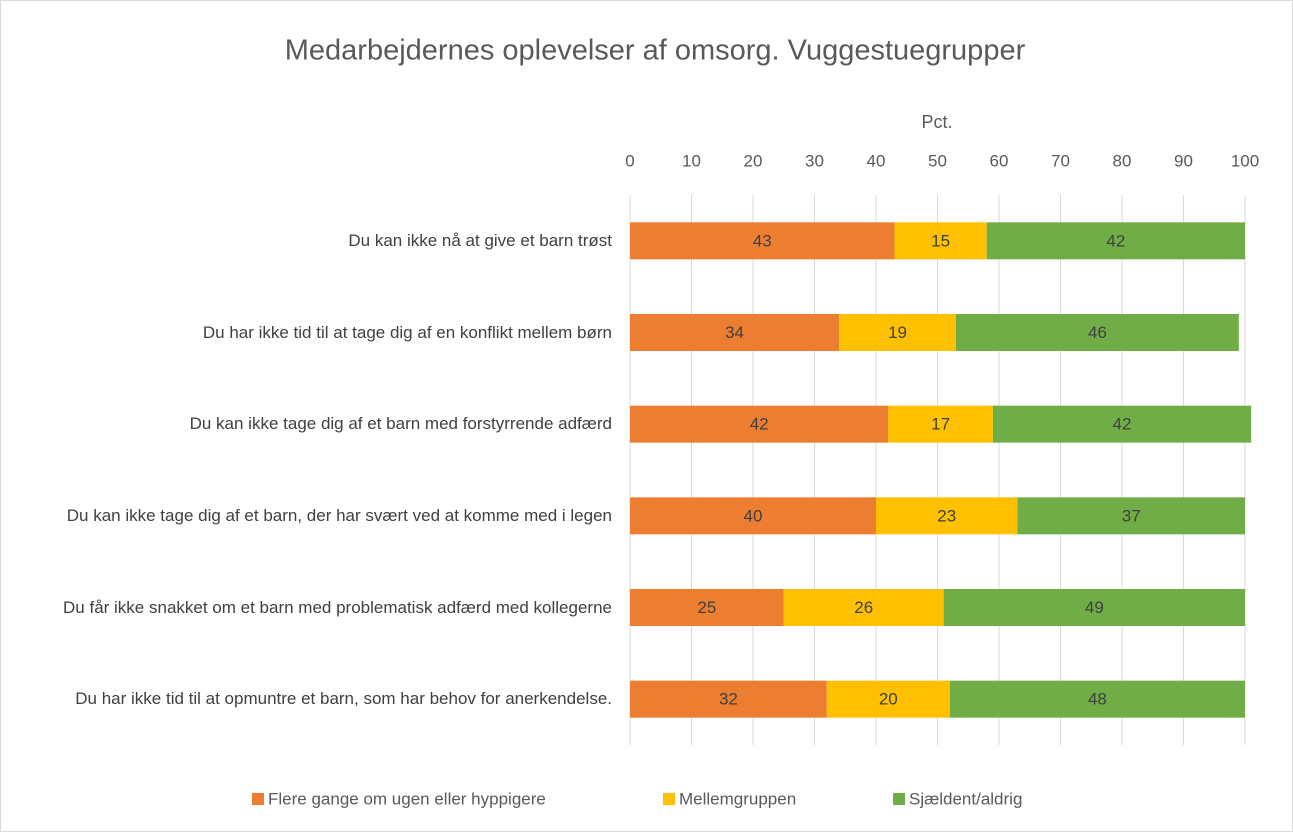 This screenshot has height=837, width=1293. I want to click on data-label: 46, so click(1097, 332).